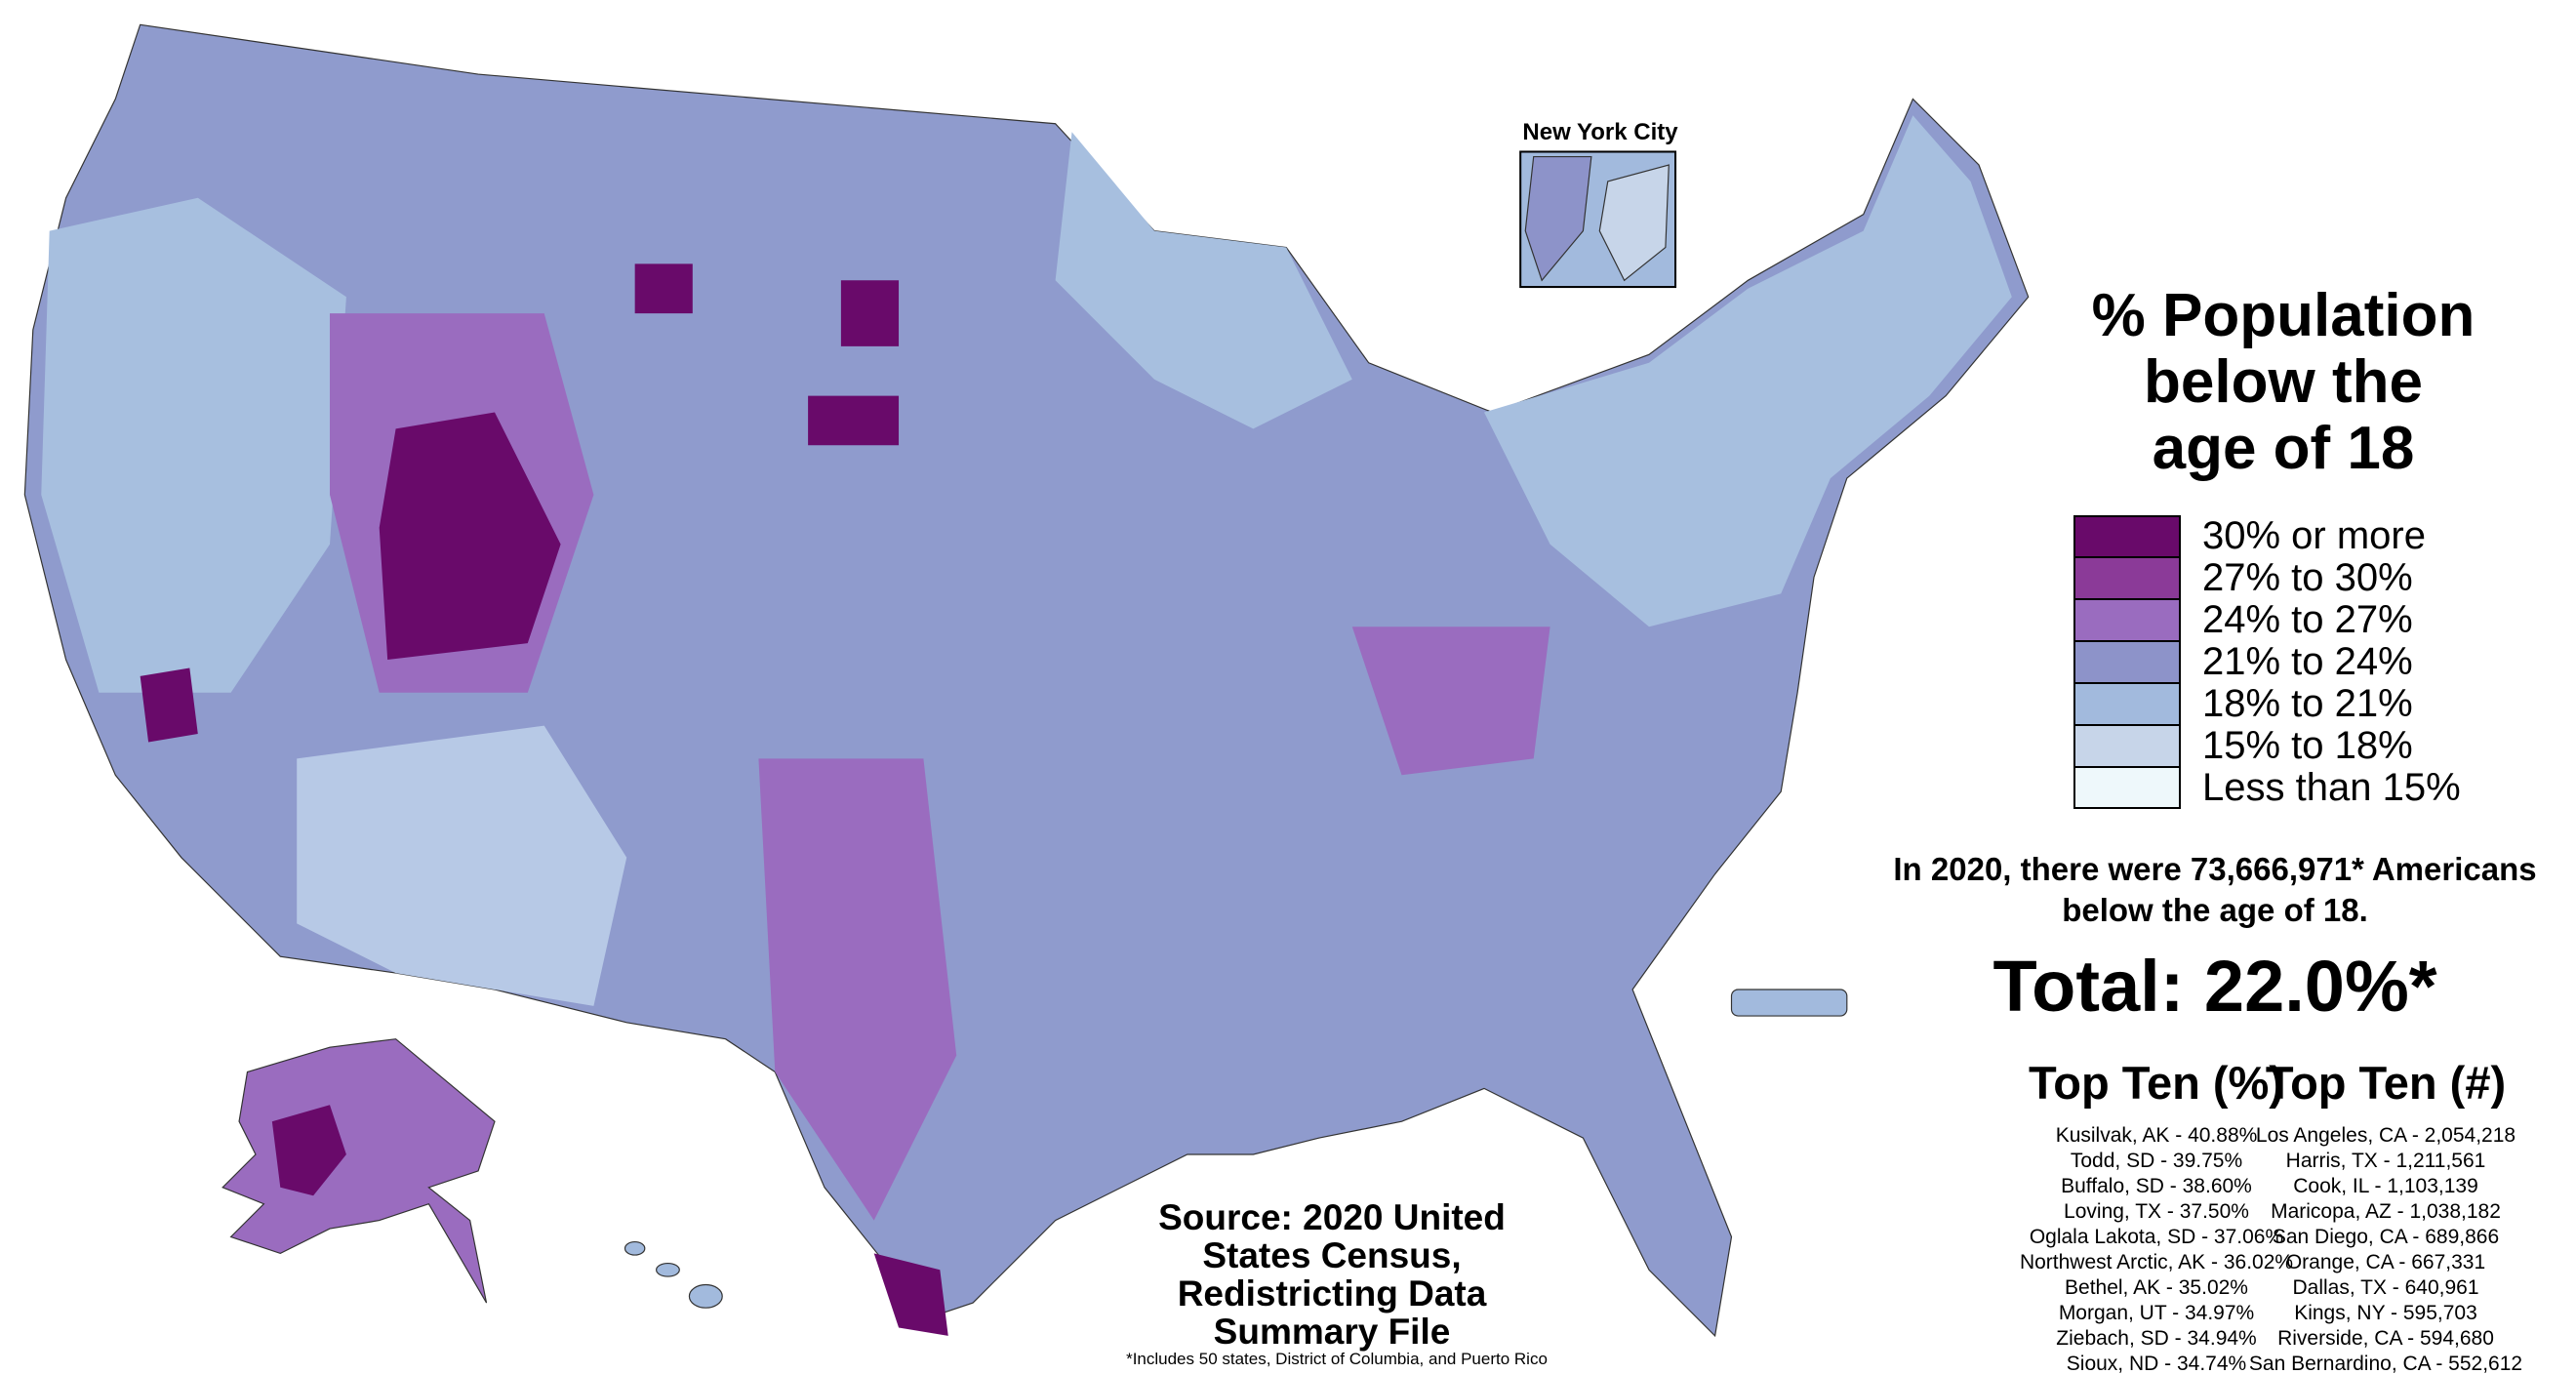 The width and height of the screenshot is (2576, 1374). Describe the element at coordinates (1789, 1003) in the screenshot. I see `puerto-rico` at that location.